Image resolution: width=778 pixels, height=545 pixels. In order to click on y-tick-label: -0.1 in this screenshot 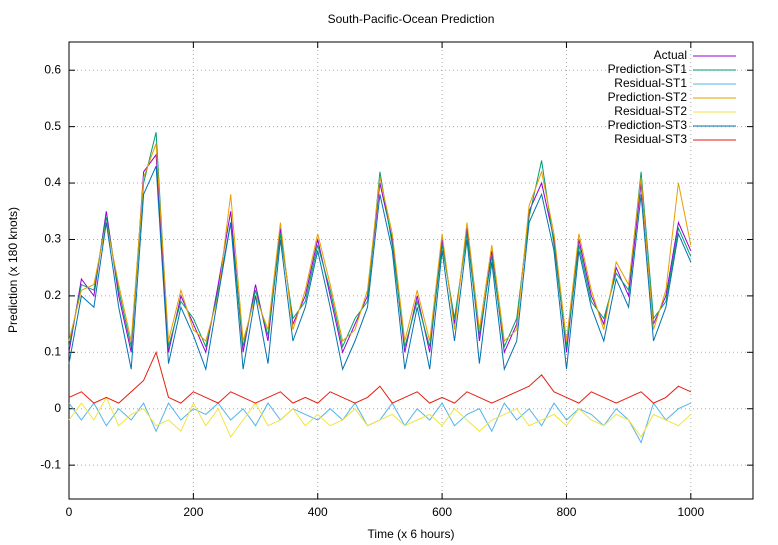, I will do `click(50, 464)`.